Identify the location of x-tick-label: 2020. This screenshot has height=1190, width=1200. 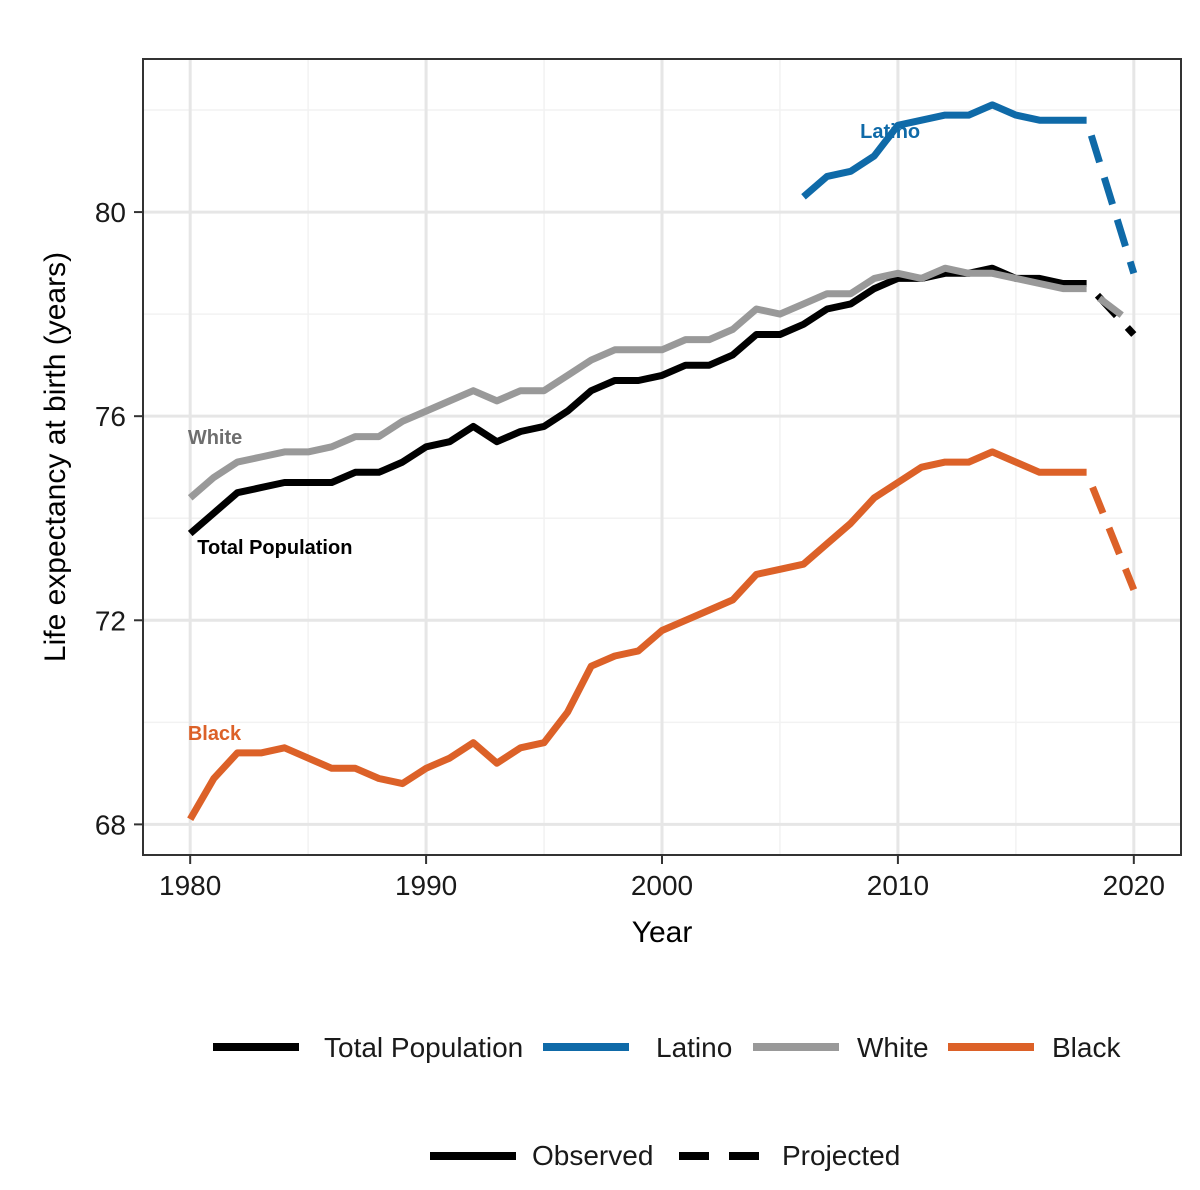
(1134, 885).